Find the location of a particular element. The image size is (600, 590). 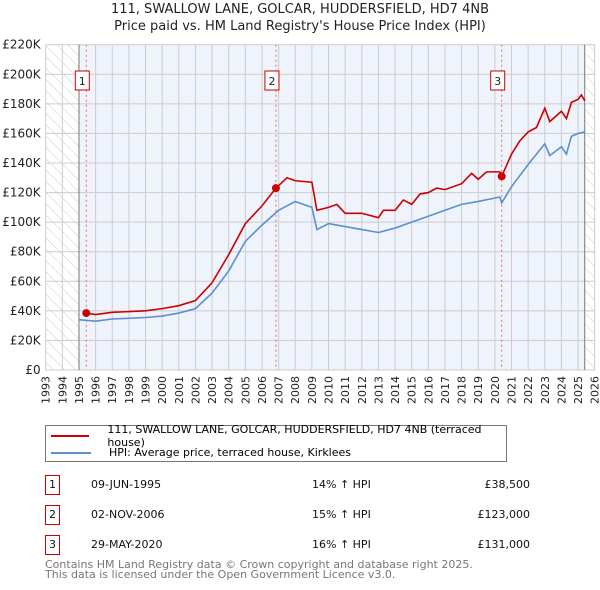

y-tick-label: £180K is located at coordinates (22, 104).